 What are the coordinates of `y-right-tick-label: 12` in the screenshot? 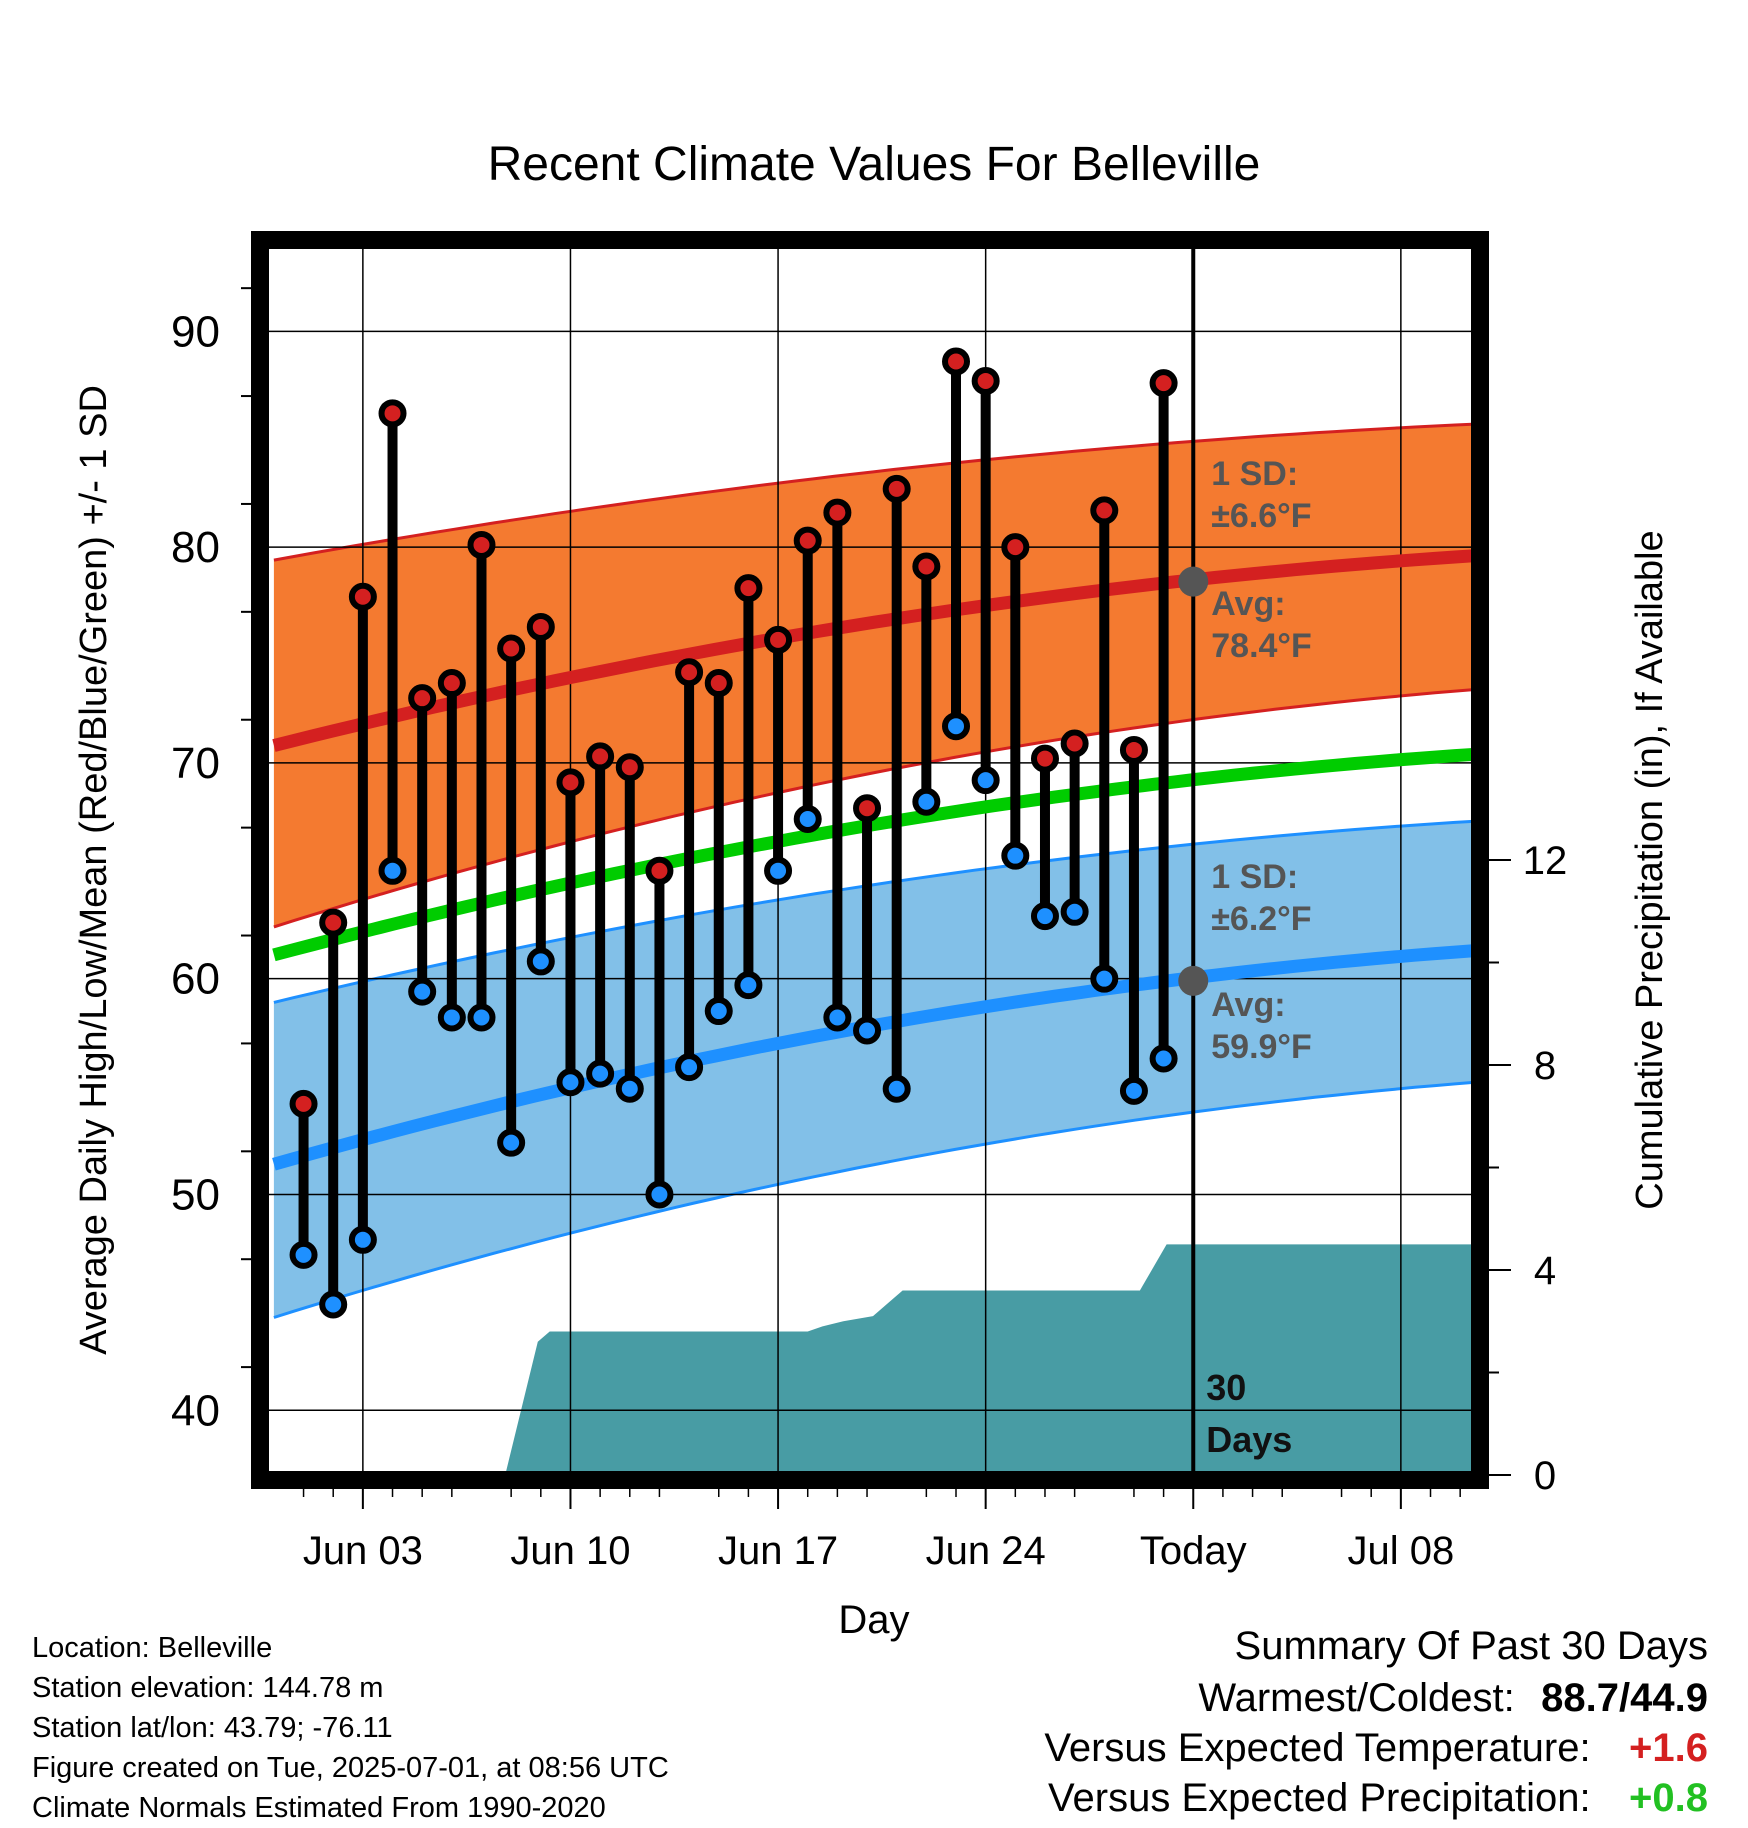 It's located at (1545, 861).